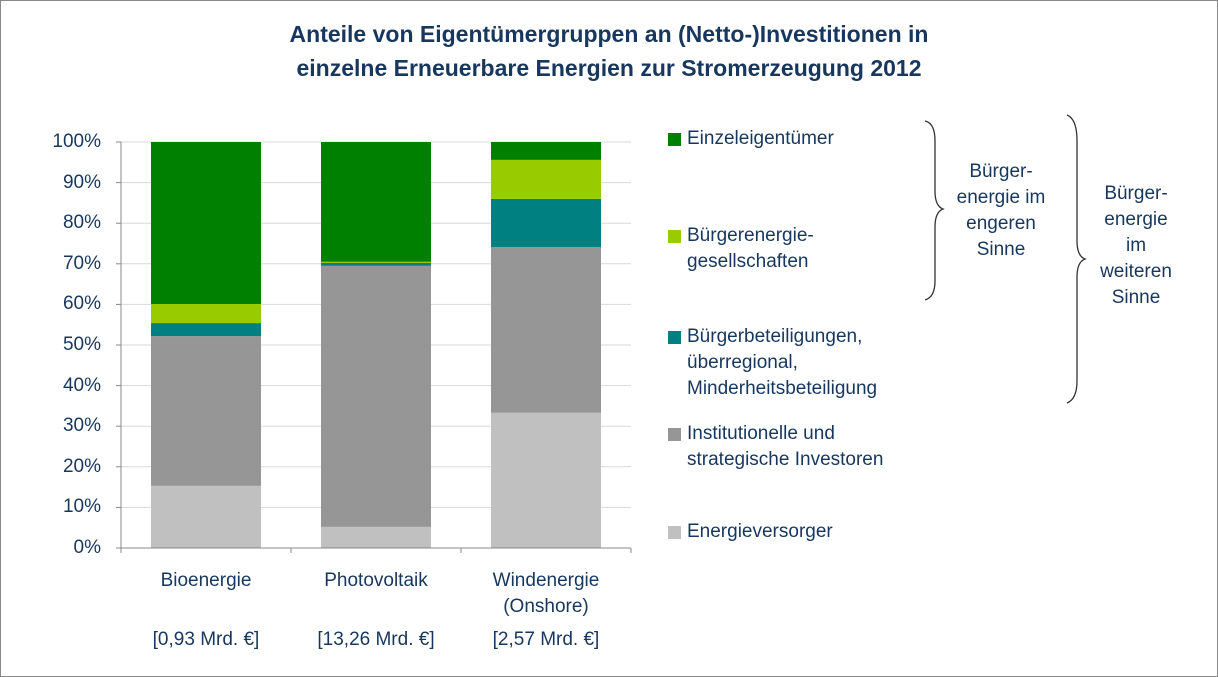 Image resolution: width=1218 pixels, height=677 pixels. What do you see at coordinates (760, 138) in the screenshot?
I see `legend-label: Einzeleigentümer` at bounding box center [760, 138].